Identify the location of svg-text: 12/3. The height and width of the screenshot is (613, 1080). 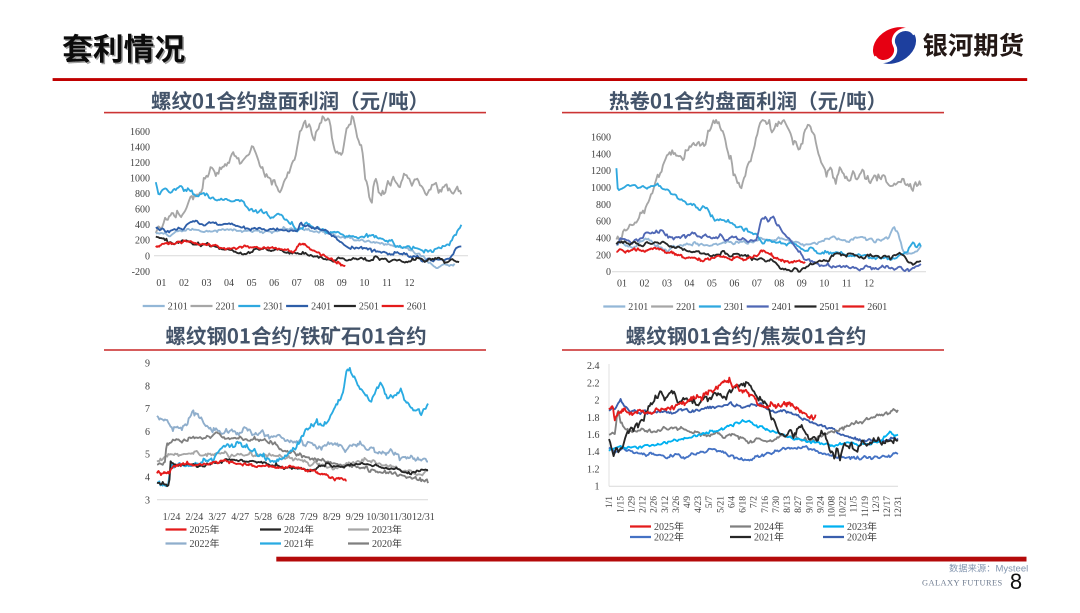
(877, 504).